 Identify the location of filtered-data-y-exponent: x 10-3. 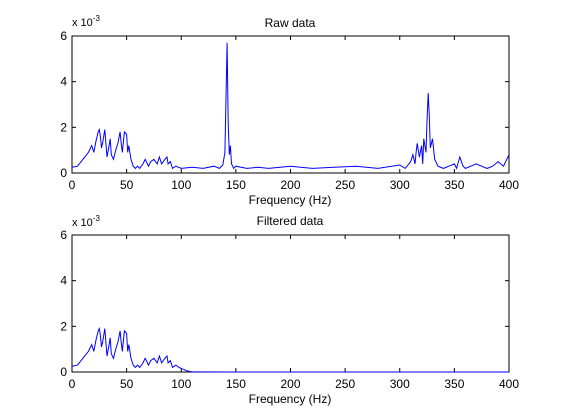
(86, 221).